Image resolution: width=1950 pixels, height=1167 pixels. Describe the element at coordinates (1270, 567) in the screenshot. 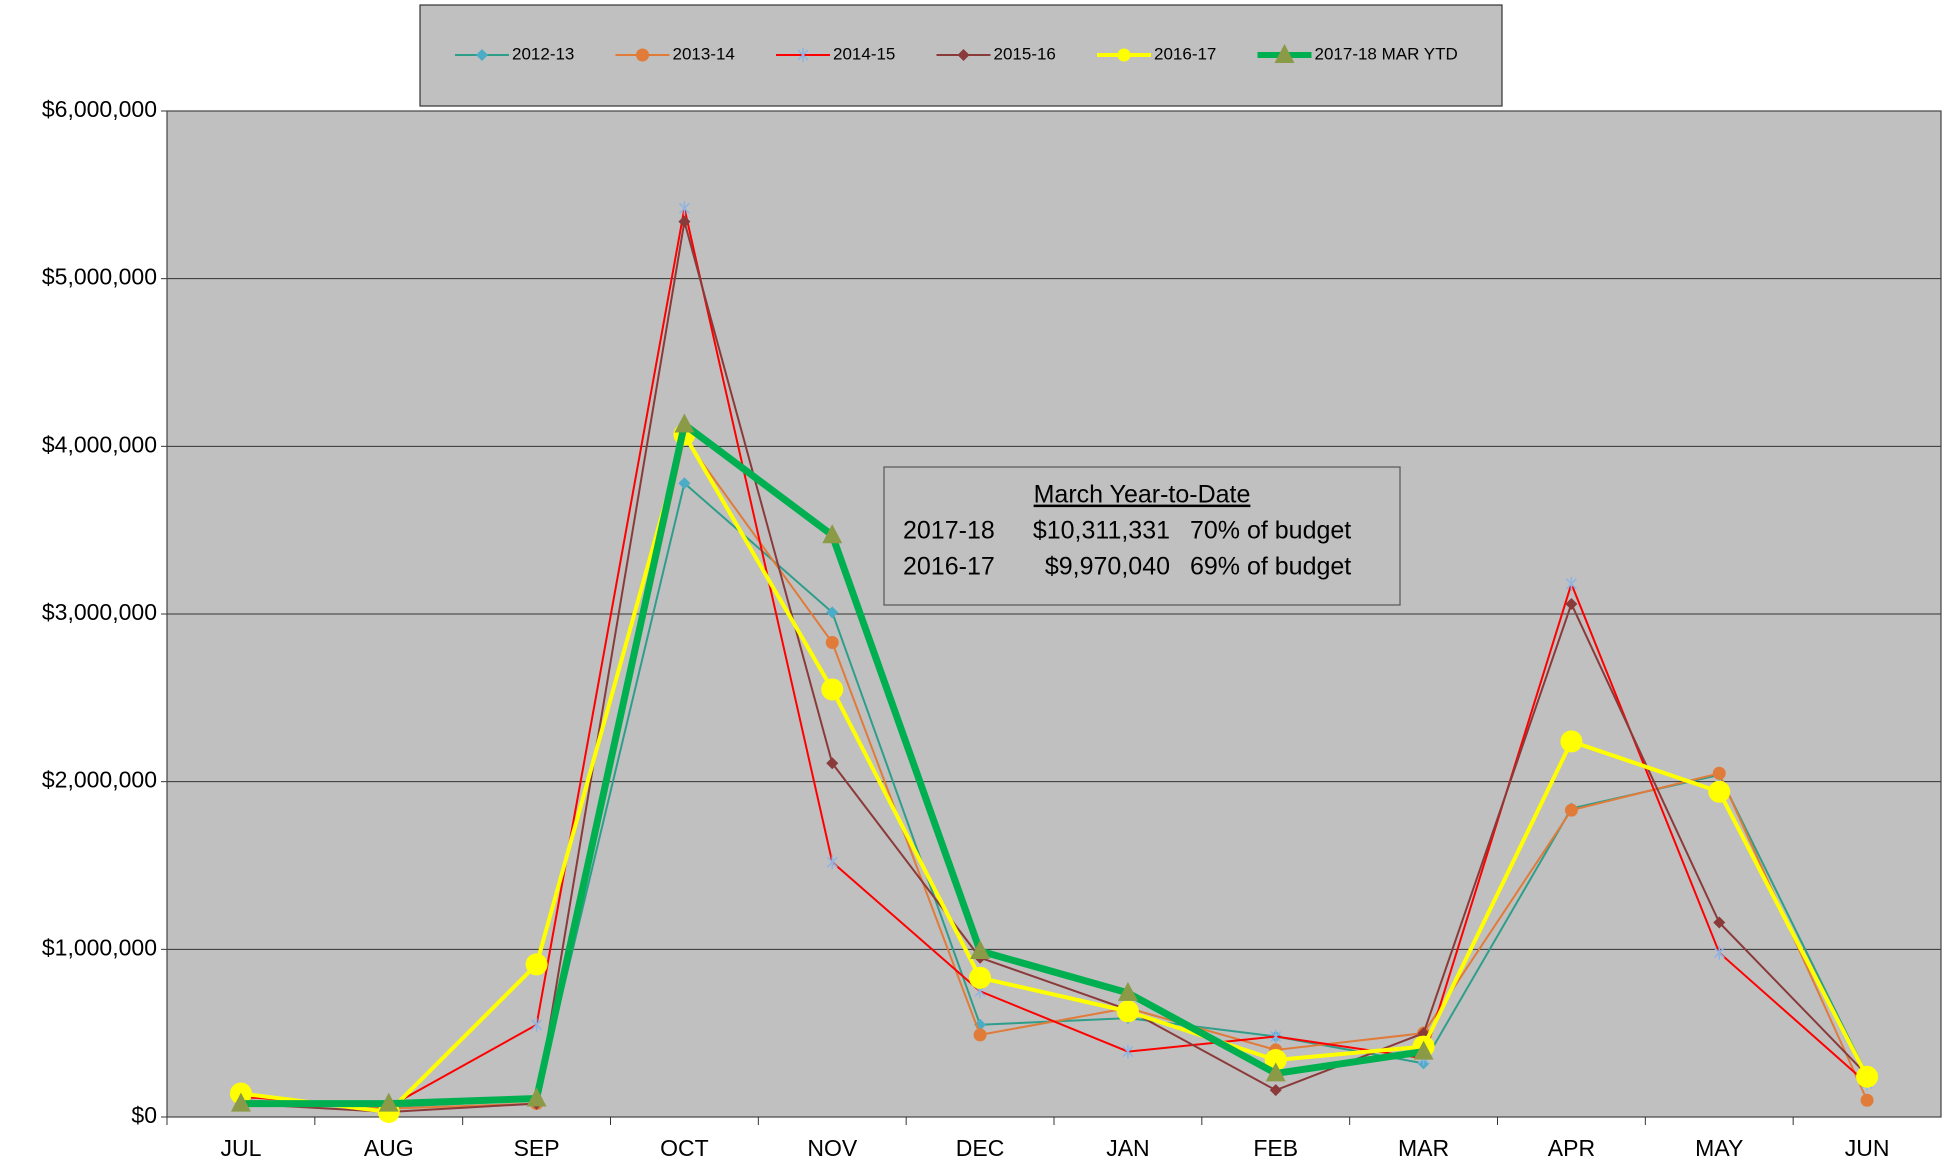

I see `annotation-percent: 69% of budget` at that location.